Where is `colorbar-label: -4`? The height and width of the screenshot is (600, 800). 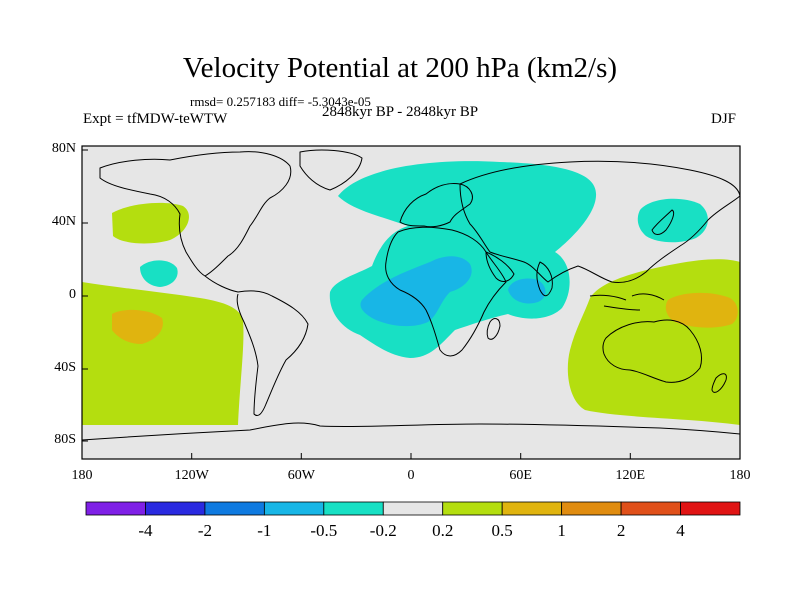 colorbar-label: -4 is located at coordinates (145, 530).